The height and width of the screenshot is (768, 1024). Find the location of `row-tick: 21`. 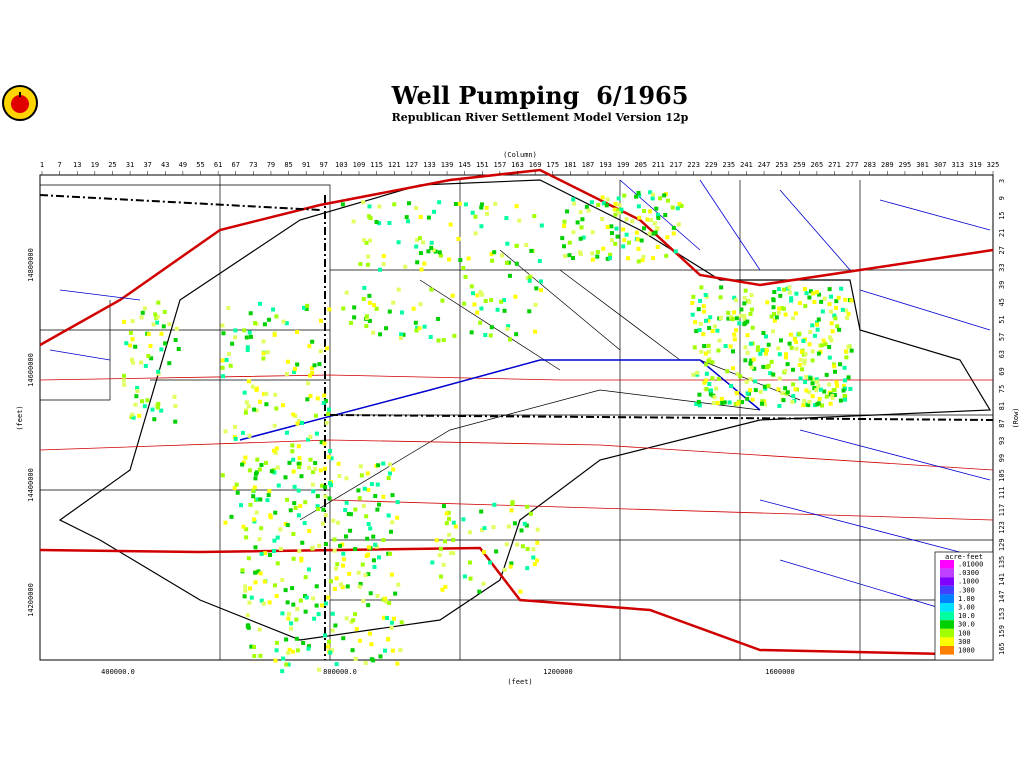

row-tick: 21 is located at coordinates (1002, 233).